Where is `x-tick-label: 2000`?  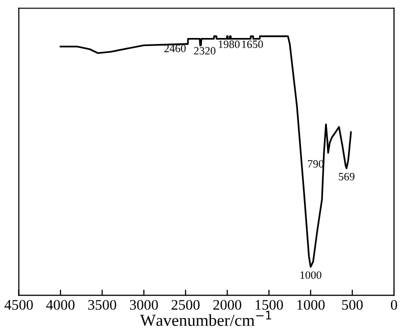
x-tick-label: 2000 is located at coordinates (227, 305).